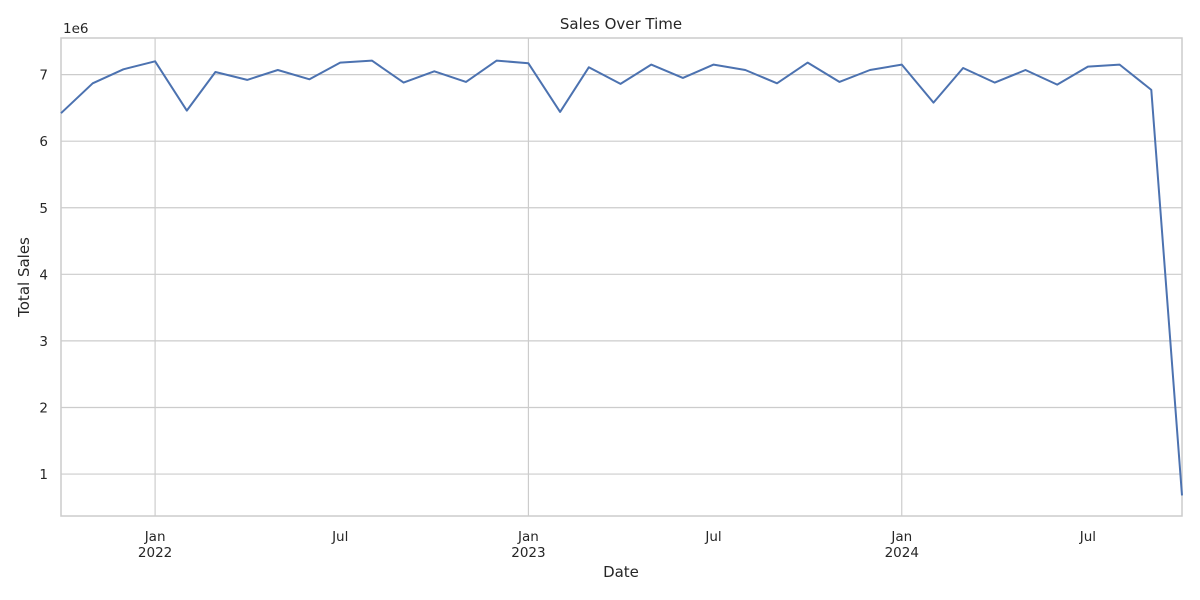  Describe the element at coordinates (902, 553) in the screenshot. I see `x-tick-year-label: 2024` at that location.